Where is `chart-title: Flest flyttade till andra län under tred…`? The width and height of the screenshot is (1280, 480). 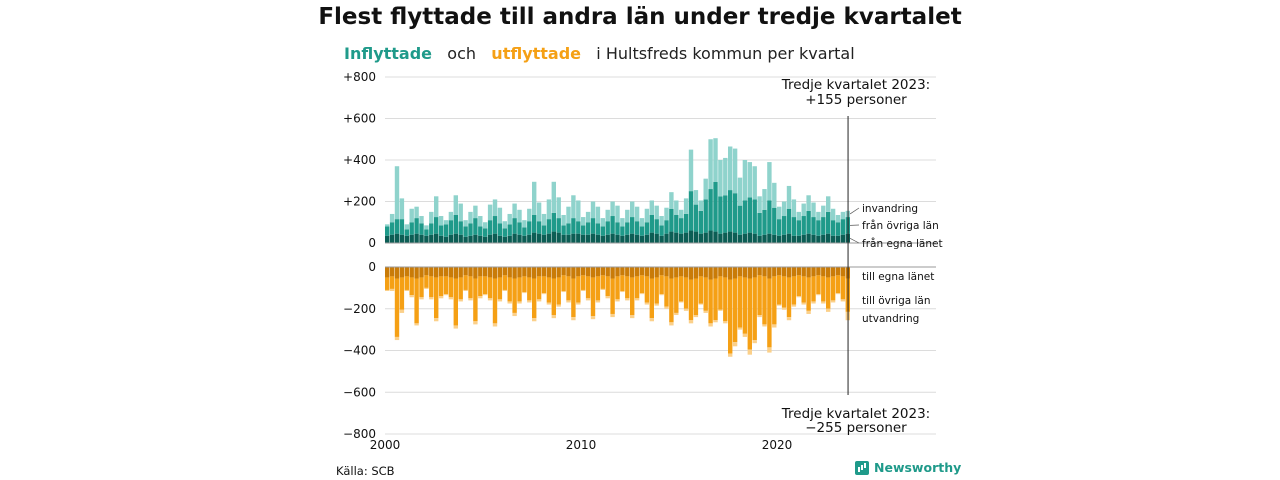 chart-title: Flest flyttade till andra län under tred… is located at coordinates (640, 17).